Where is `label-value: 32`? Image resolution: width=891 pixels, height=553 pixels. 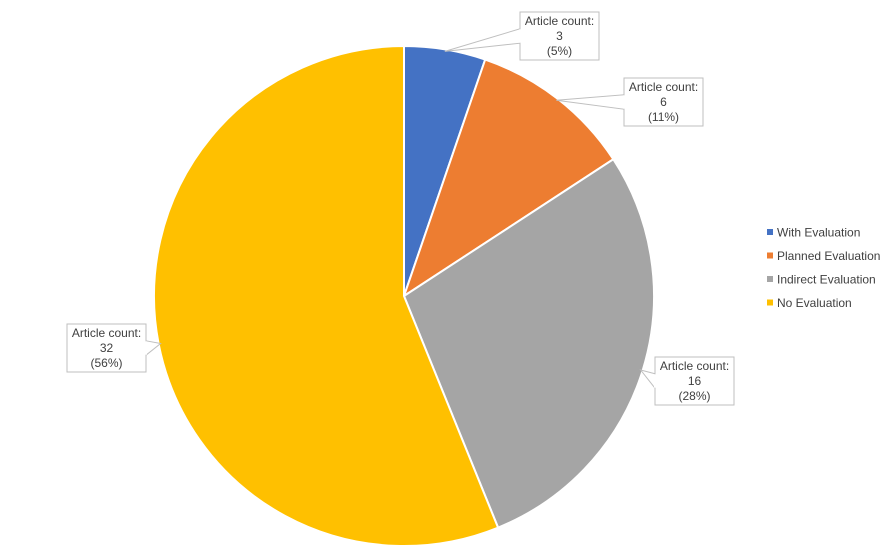 label-value: 32 is located at coordinates (107, 348).